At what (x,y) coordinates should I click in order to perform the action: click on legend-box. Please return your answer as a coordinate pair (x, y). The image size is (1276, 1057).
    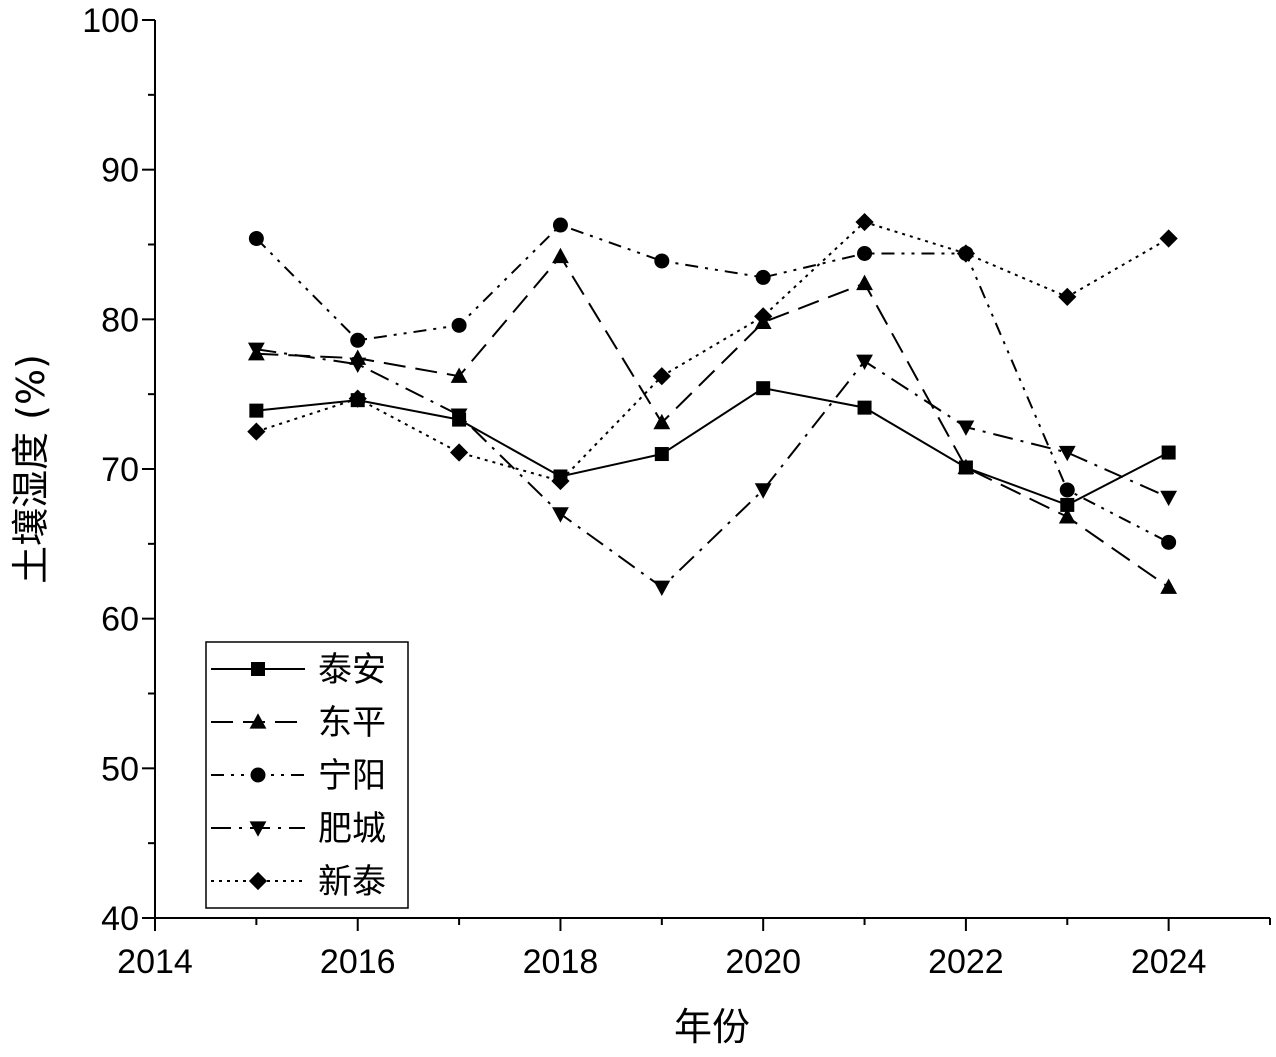
    Looking at the image, I should click on (307, 775).